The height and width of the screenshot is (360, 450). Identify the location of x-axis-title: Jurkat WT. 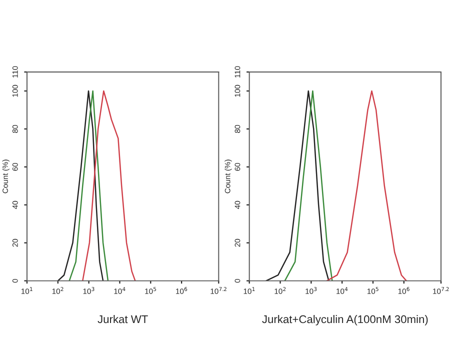
(123, 319).